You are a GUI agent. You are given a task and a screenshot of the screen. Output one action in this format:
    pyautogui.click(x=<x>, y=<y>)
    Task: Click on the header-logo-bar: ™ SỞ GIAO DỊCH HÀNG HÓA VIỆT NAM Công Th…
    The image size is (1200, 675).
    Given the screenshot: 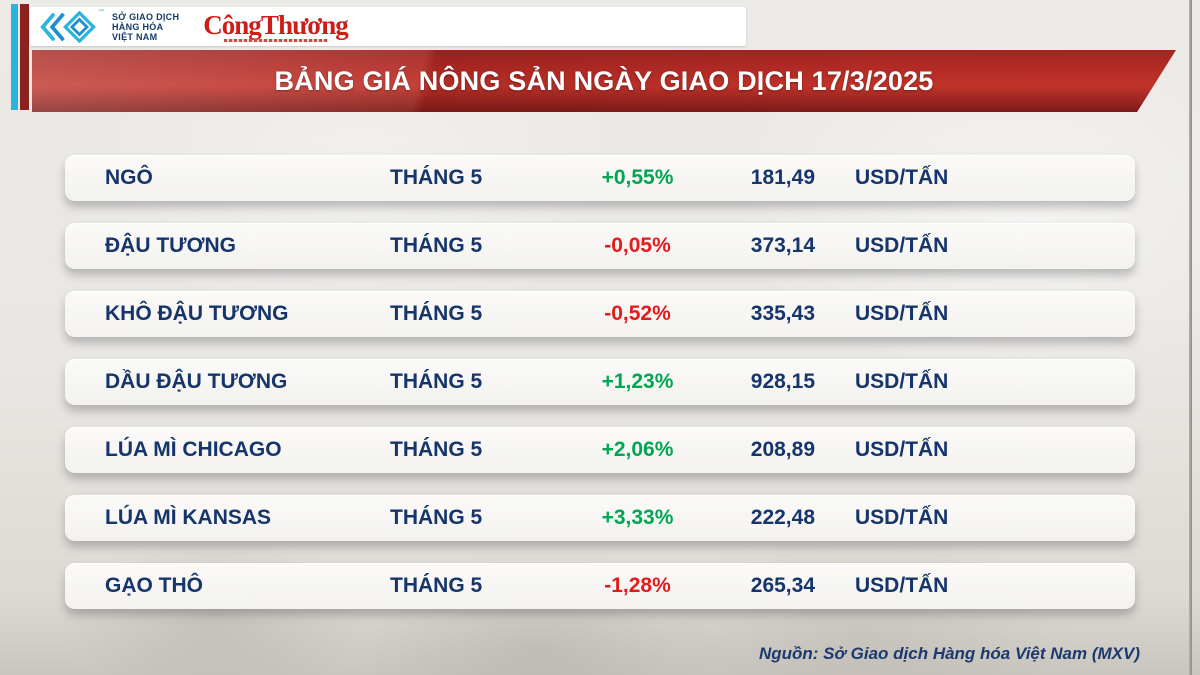 What is the action you would take?
    pyautogui.click(x=388, y=26)
    